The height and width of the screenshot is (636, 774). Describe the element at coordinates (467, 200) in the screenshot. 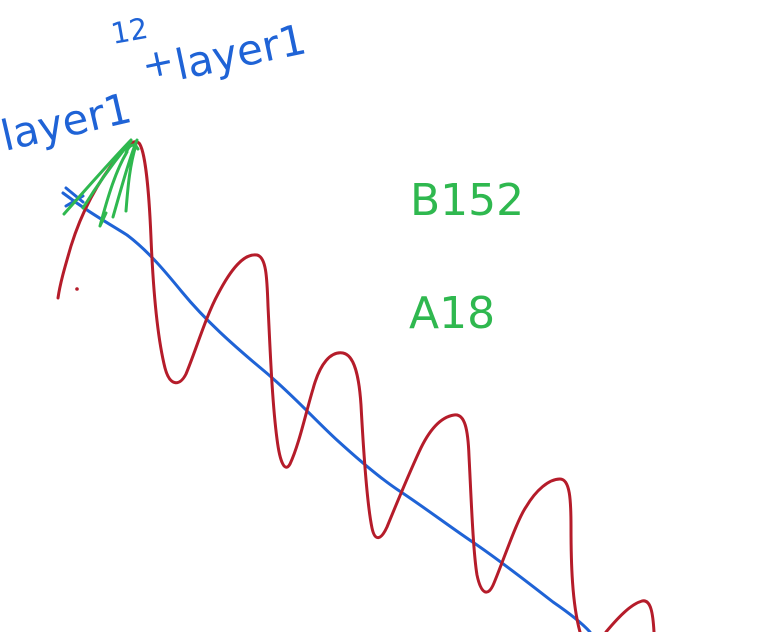

I see `value-b-label: B152` at that location.